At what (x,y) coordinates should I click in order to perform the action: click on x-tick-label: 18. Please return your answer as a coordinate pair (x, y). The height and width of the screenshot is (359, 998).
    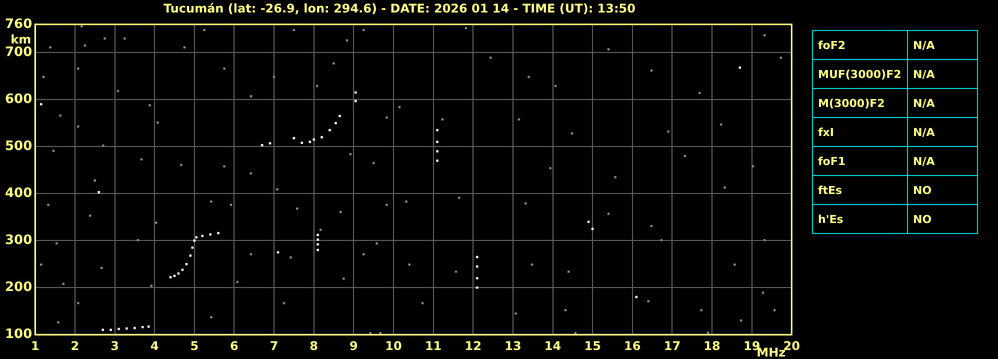
    Looking at the image, I should click on (712, 345).